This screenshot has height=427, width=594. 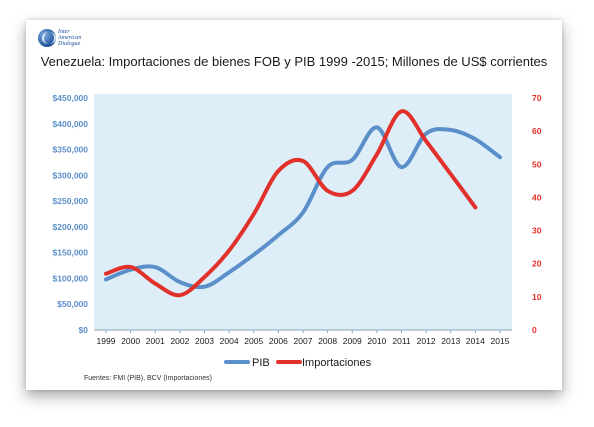 What do you see at coordinates (278, 341) in the screenshot?
I see `x-tick-label: 2006` at bounding box center [278, 341].